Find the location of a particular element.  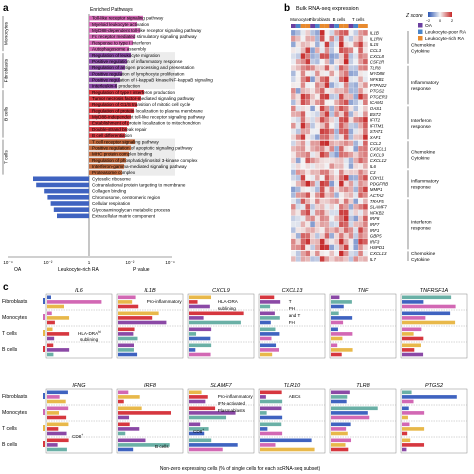

gene-label: STAT1 is located at coordinates (377, 131).